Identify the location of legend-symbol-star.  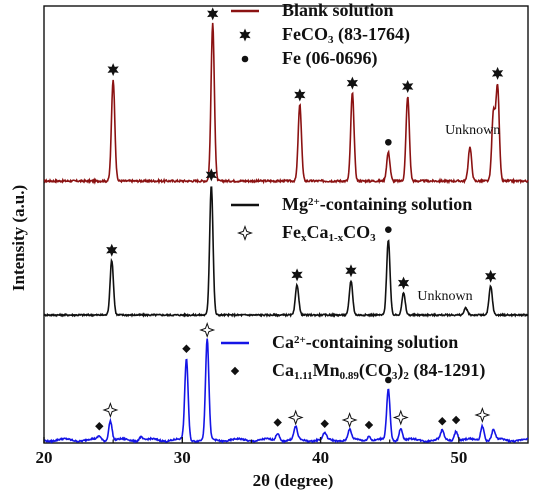
(245, 35).